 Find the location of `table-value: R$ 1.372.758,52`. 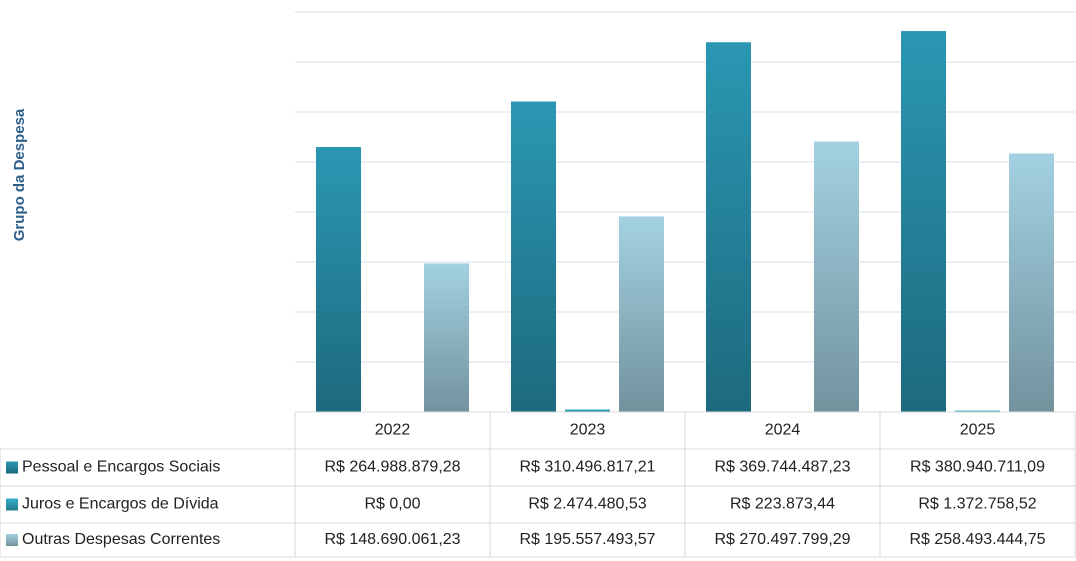

table-value: R$ 1.372.758,52 is located at coordinates (977, 504).